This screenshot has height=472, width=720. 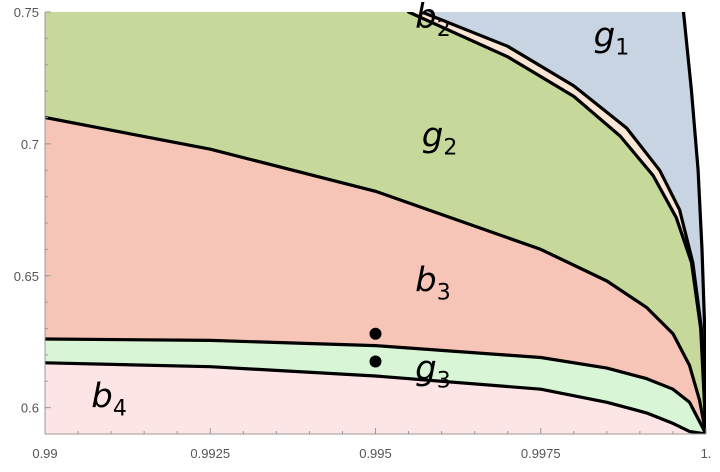 I want to click on region-label-b2: b2, so click(x=433, y=21).